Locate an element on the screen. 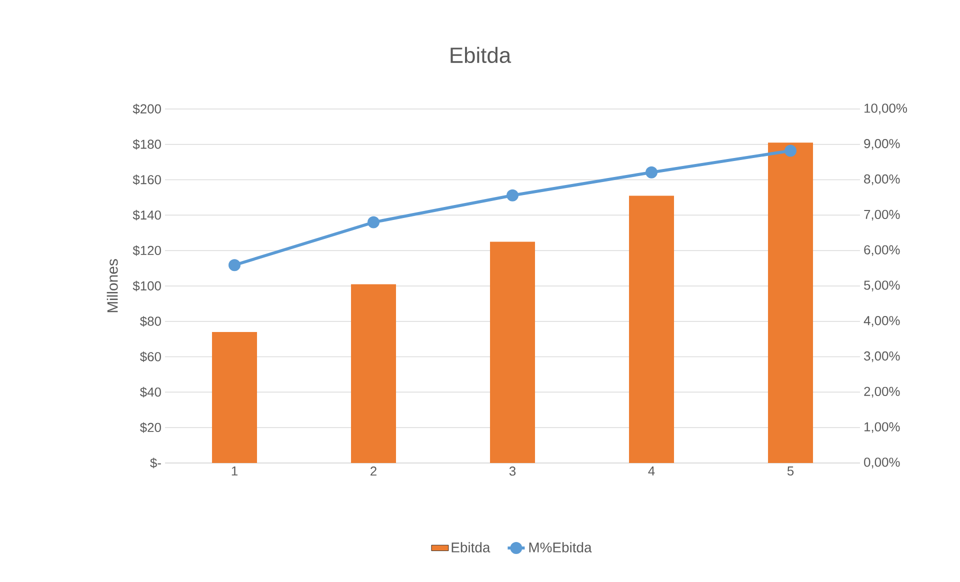 The width and height of the screenshot is (960, 582). y-tick-label: $80 is located at coordinates (150, 321).